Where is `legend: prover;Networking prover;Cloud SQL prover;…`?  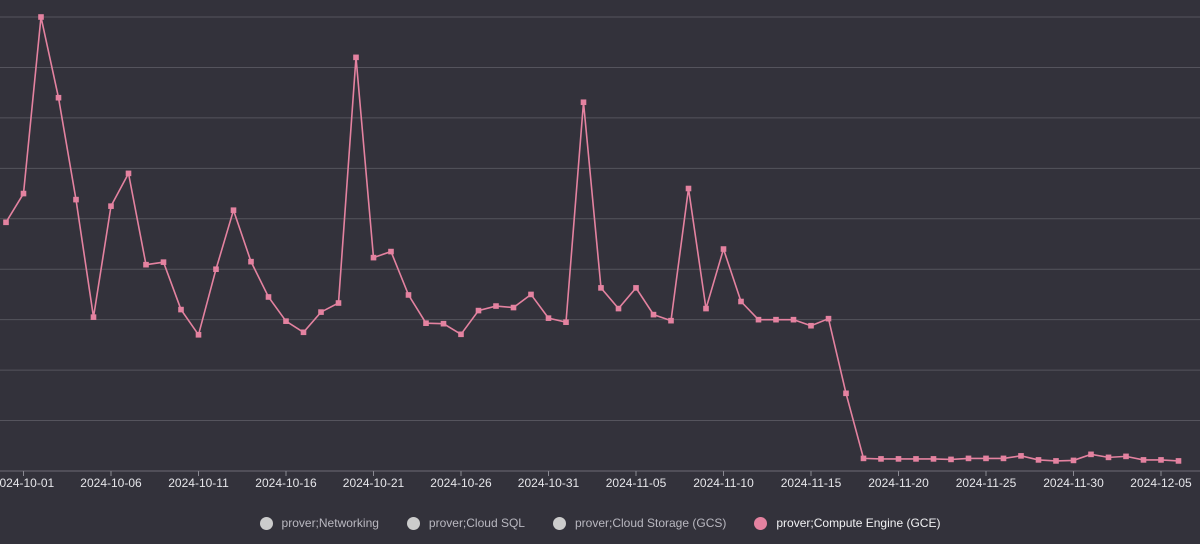
legend: prover;Networking prover;Cloud SQL prover;… is located at coordinates (600, 523).